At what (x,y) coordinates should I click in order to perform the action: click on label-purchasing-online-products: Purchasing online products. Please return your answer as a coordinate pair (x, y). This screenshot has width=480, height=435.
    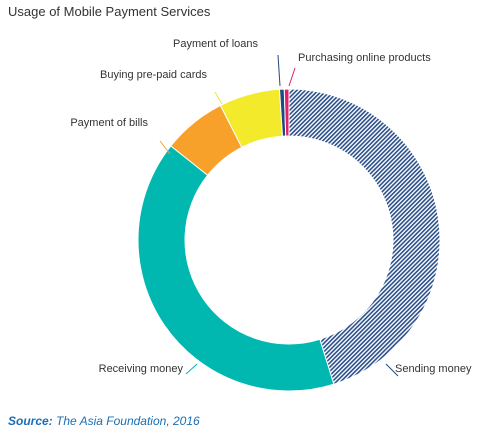
    Looking at the image, I should click on (364, 58).